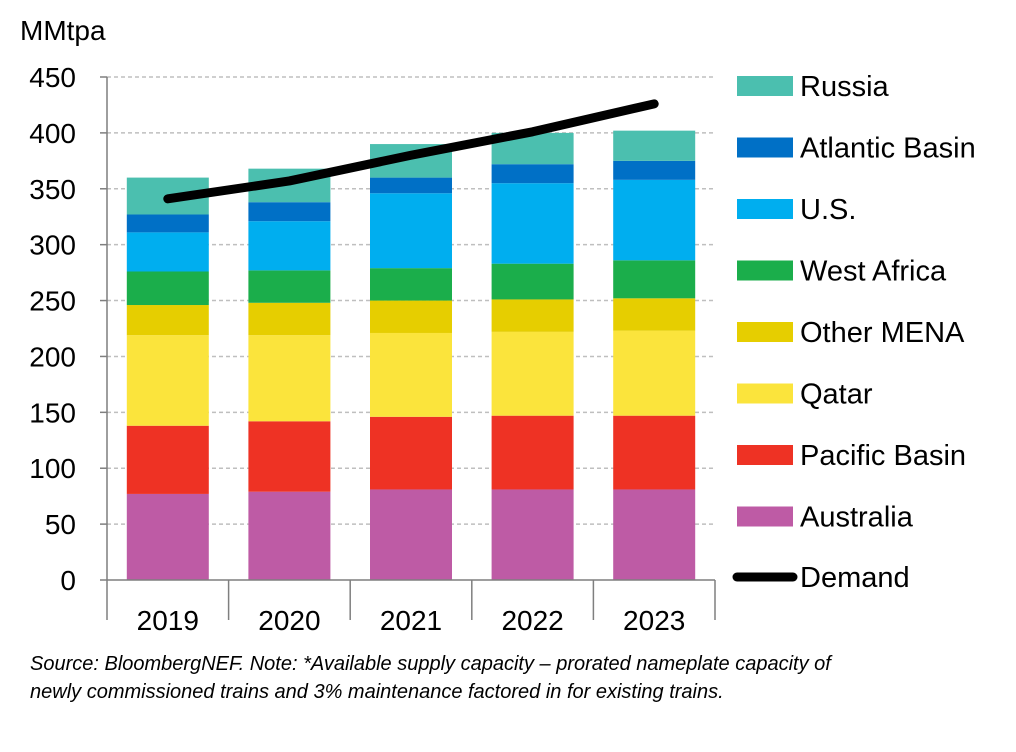 This screenshot has width=1016, height=752. What do you see at coordinates (883, 456) in the screenshot?
I see `legend-label: Pacific Basin` at bounding box center [883, 456].